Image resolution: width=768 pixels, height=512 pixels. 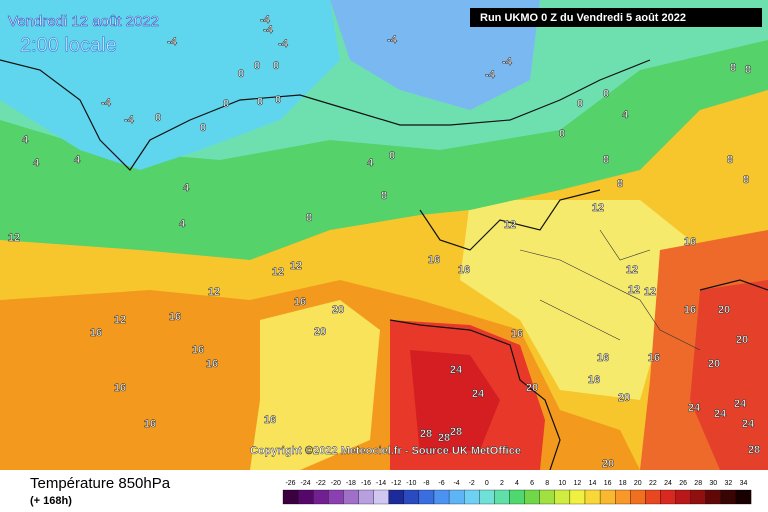 What do you see at coordinates (435, 55) in the screenshot?
I see `zone-blue` at bounding box center [435, 55].